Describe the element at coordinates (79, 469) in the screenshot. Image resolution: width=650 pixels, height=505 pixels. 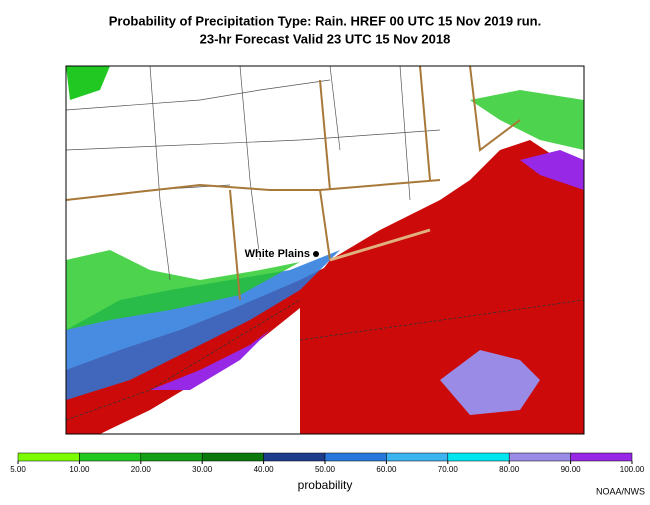
I see `colorbar-tick-label: 10.00` at that location.